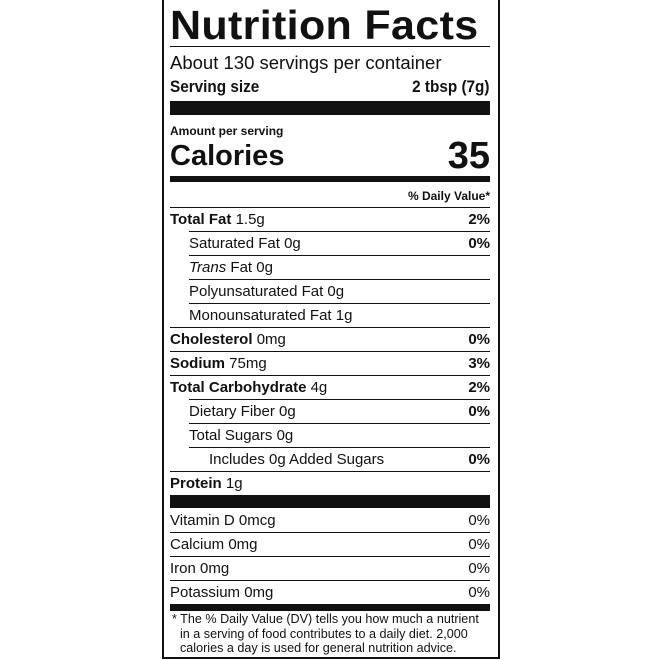 The width and height of the screenshot is (660, 660). What do you see at coordinates (330, 155) in the screenshot?
I see `calories-row: Calories 35` at bounding box center [330, 155].